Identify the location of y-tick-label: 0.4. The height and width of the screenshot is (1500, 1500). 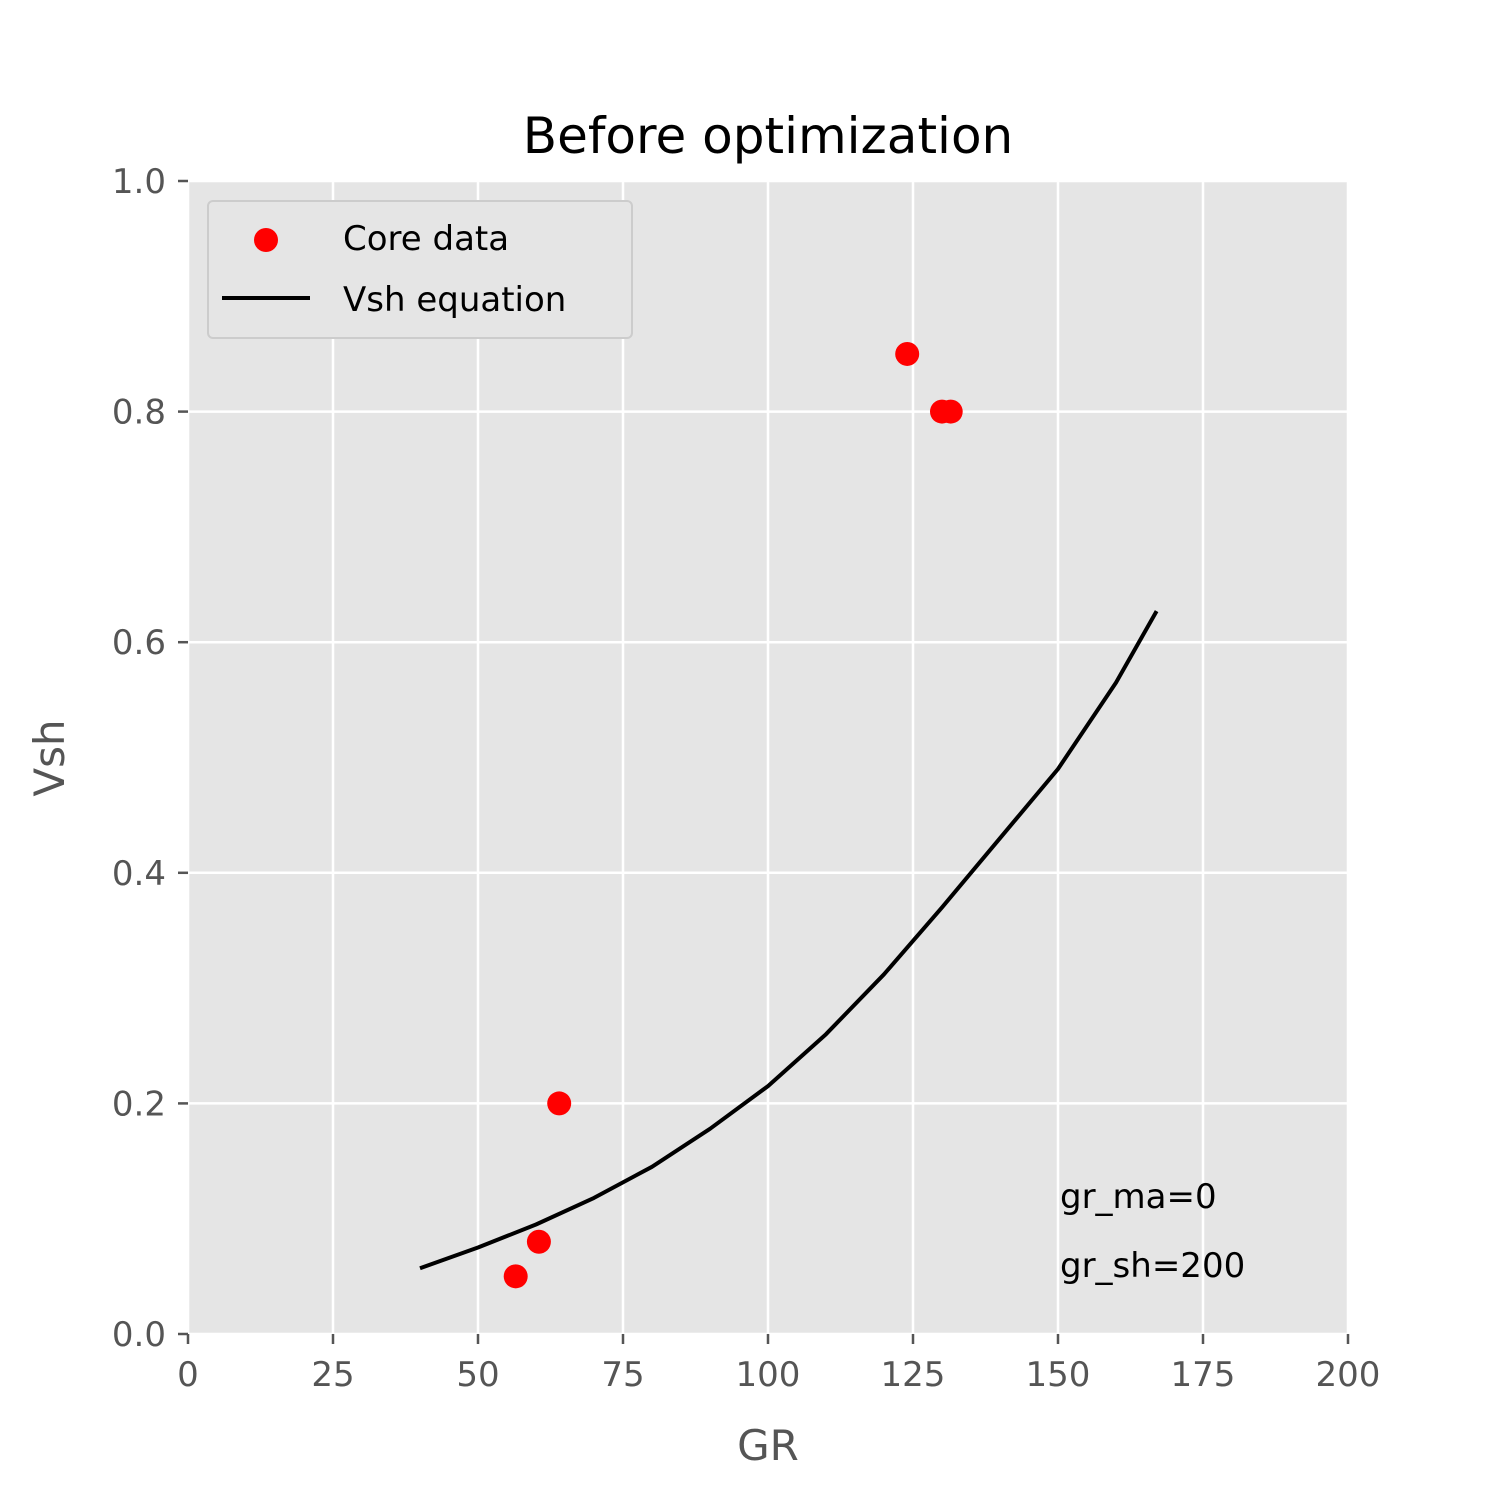
(139, 874).